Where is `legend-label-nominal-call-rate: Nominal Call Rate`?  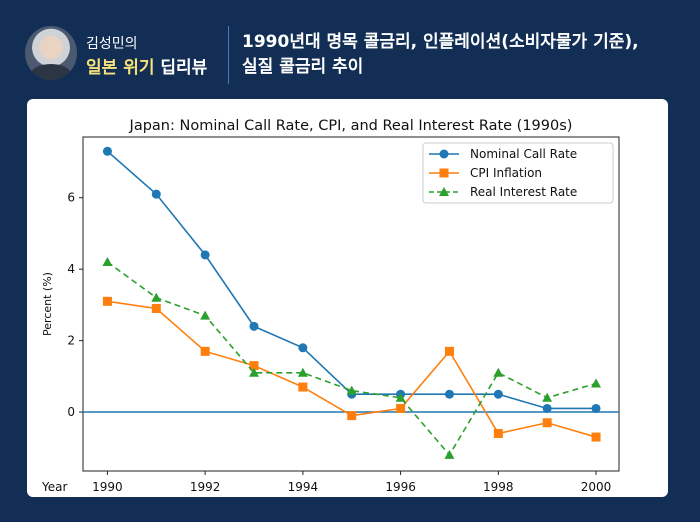 legend-label-nominal-call-rate: Nominal Call Rate is located at coordinates (523, 154).